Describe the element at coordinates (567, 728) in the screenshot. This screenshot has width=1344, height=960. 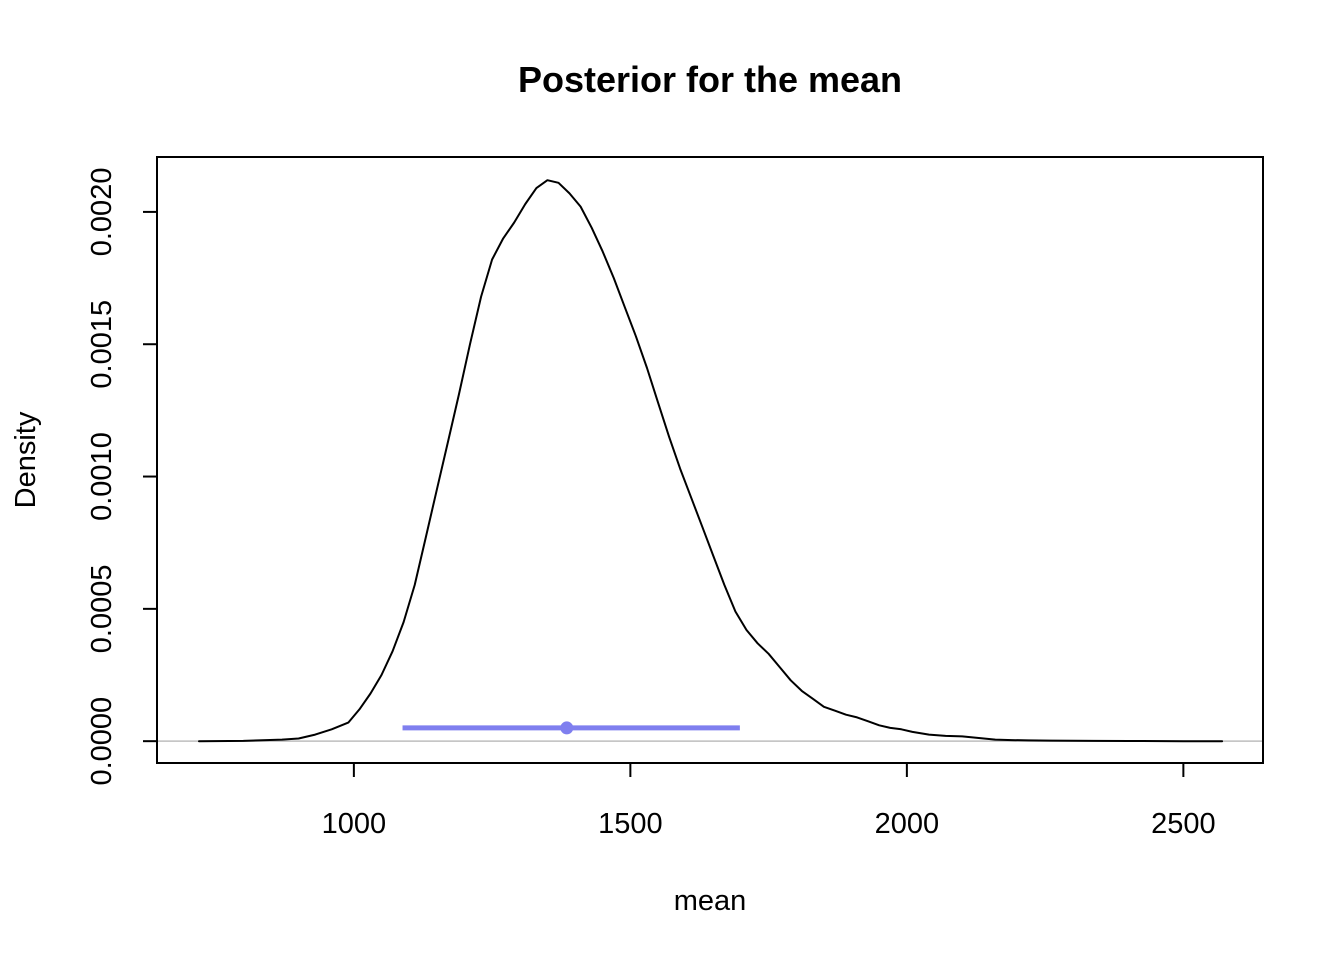
I see `point-estimate-marker` at that location.